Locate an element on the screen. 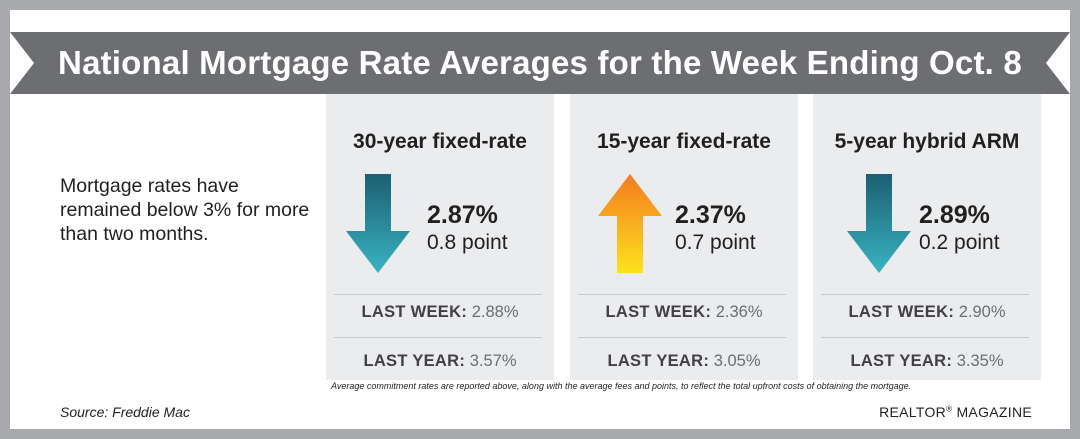 The width and height of the screenshot is (1080, 439). last-year-row: LAST YEAR: 3.35% is located at coordinates (927, 361).